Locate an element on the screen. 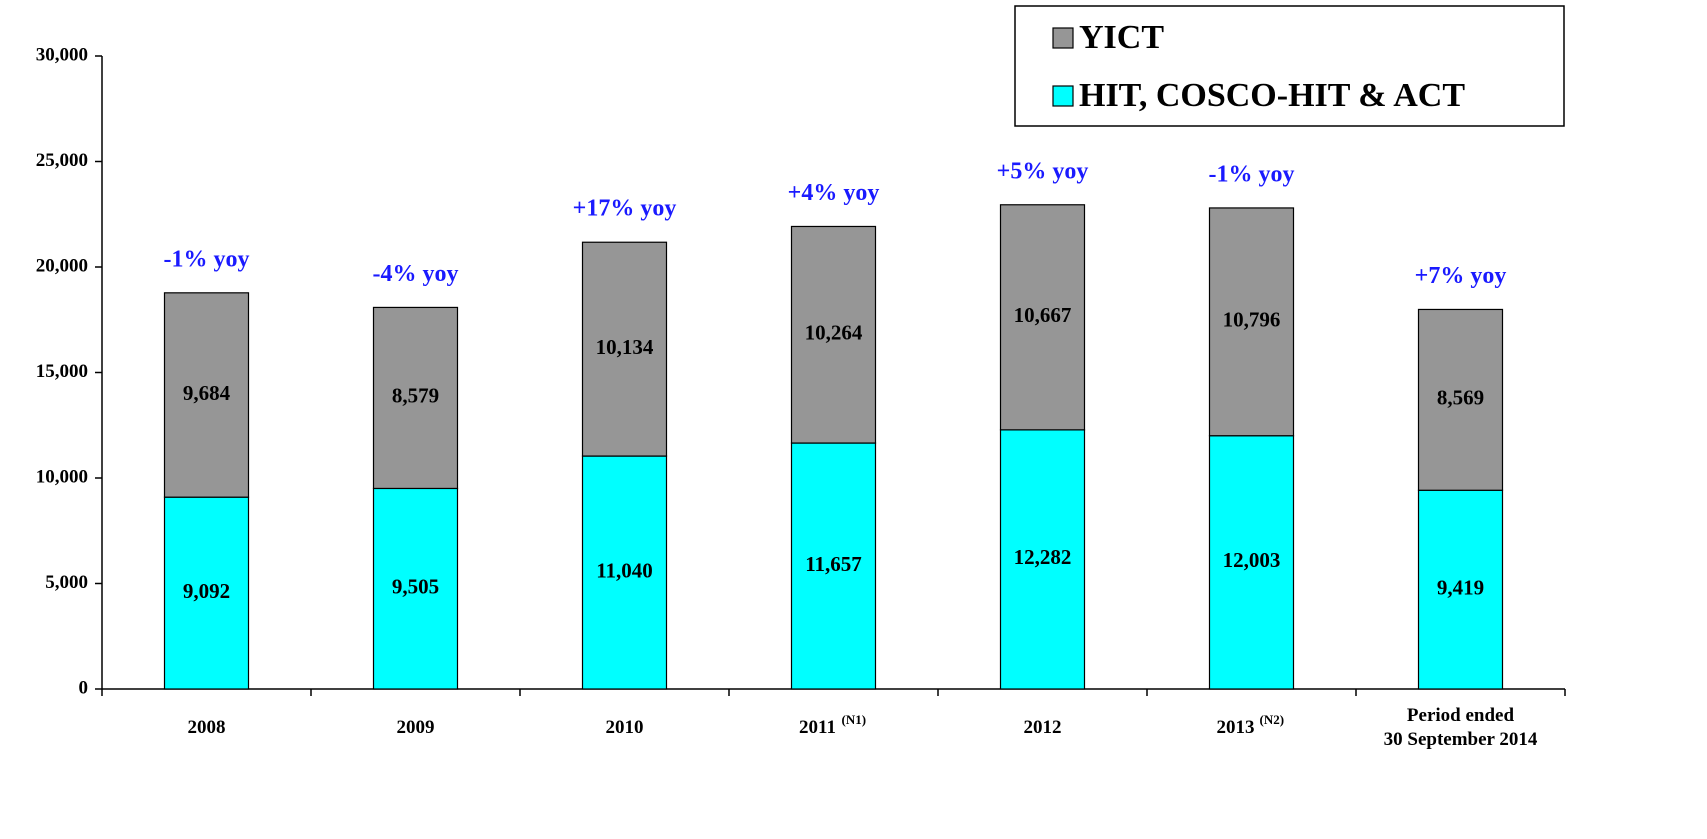 The image size is (1707, 839). value-label: 8,579 is located at coordinates (415, 396).